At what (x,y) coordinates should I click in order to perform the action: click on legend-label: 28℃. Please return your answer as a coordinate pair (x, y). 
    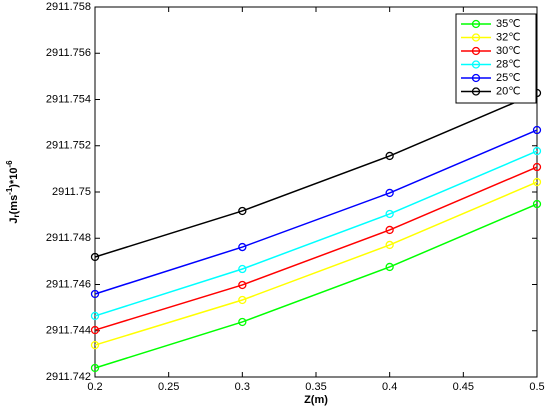
    Looking at the image, I should click on (508, 64).